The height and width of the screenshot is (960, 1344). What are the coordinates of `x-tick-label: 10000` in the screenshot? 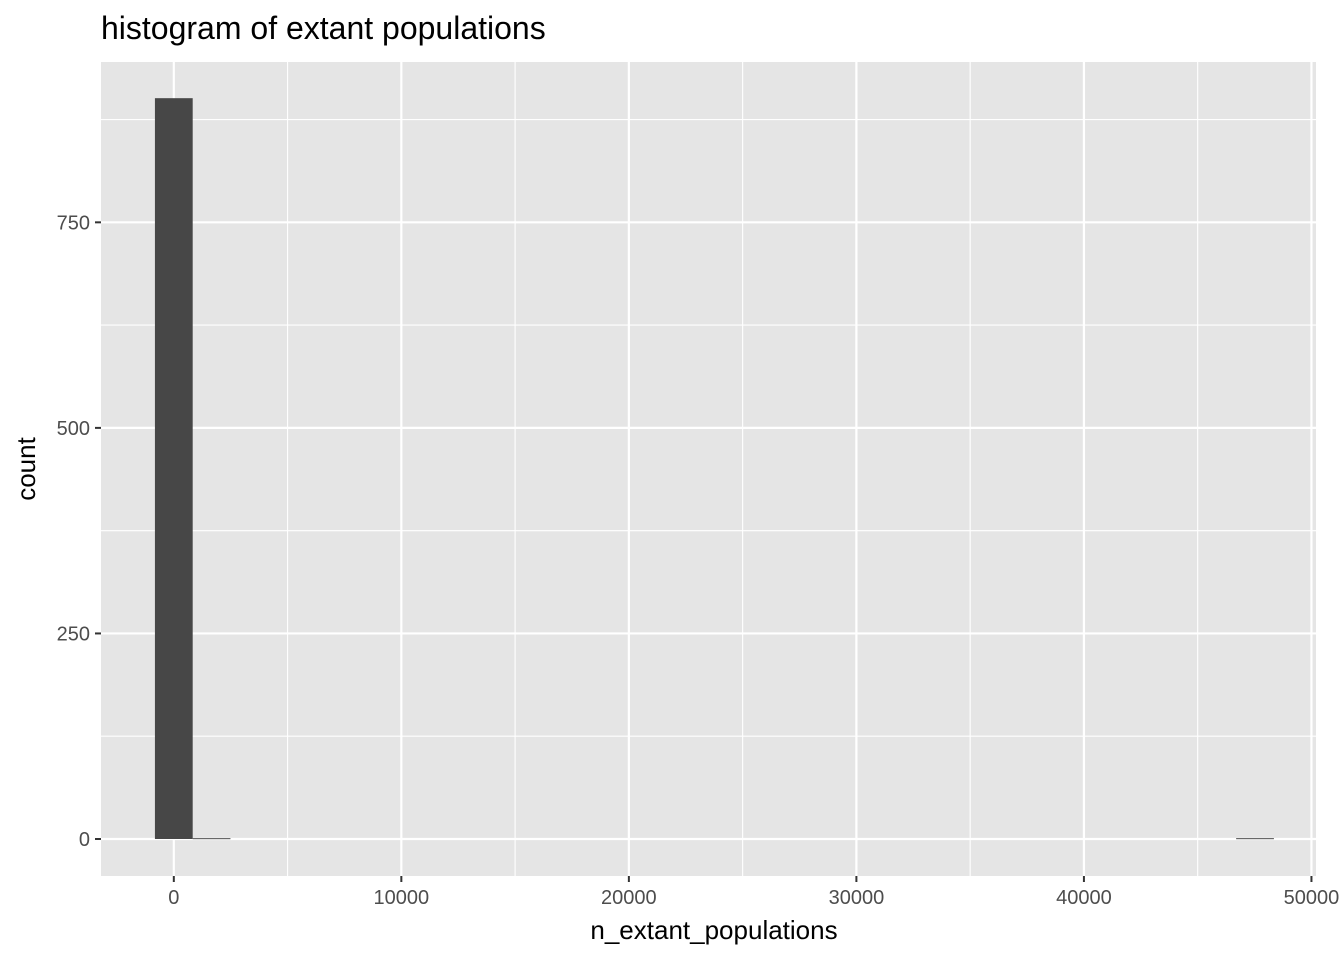 It's located at (402, 898).